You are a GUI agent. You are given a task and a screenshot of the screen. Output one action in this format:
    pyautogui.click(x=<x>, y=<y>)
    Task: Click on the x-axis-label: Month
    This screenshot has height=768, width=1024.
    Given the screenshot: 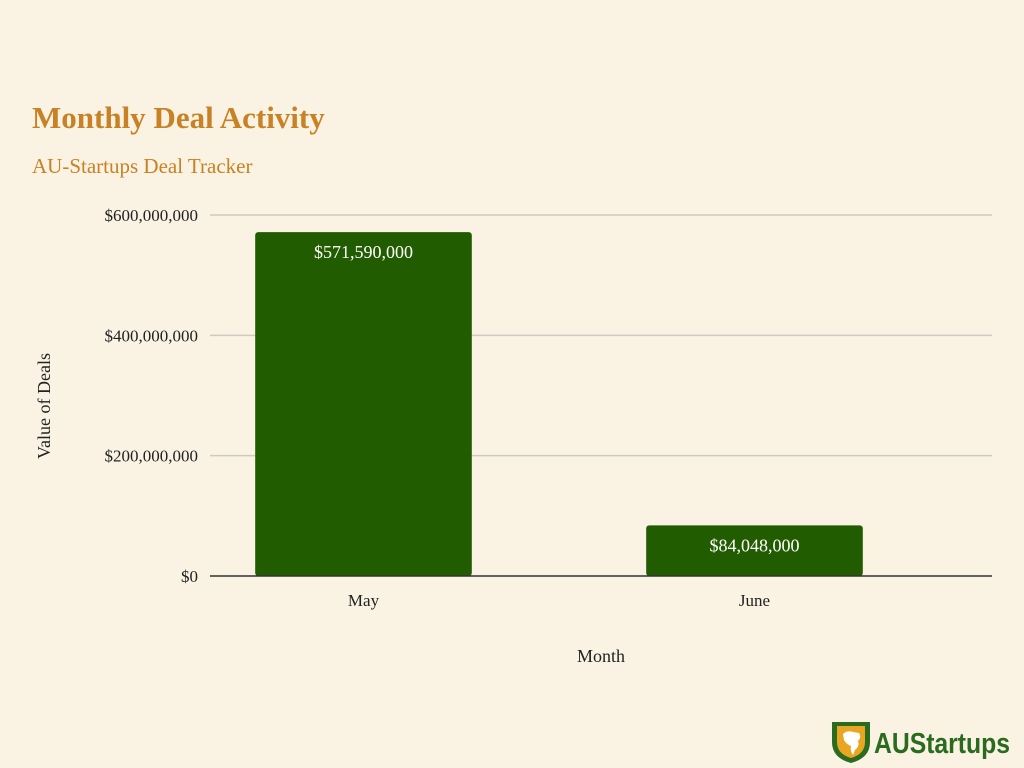 What is the action you would take?
    pyautogui.click(x=601, y=656)
    